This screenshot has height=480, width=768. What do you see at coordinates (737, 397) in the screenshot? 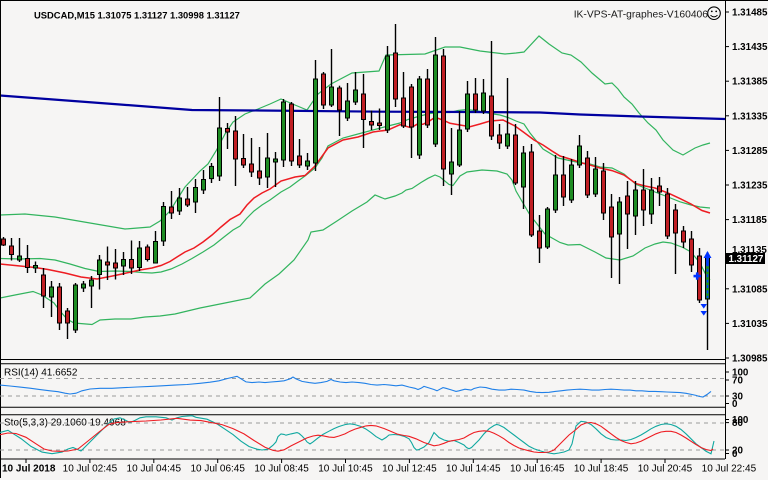
I see `svg-text: 30` at bounding box center [737, 397].